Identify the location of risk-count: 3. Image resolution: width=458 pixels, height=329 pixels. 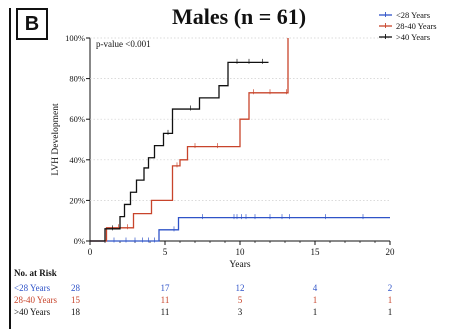
(240, 312).